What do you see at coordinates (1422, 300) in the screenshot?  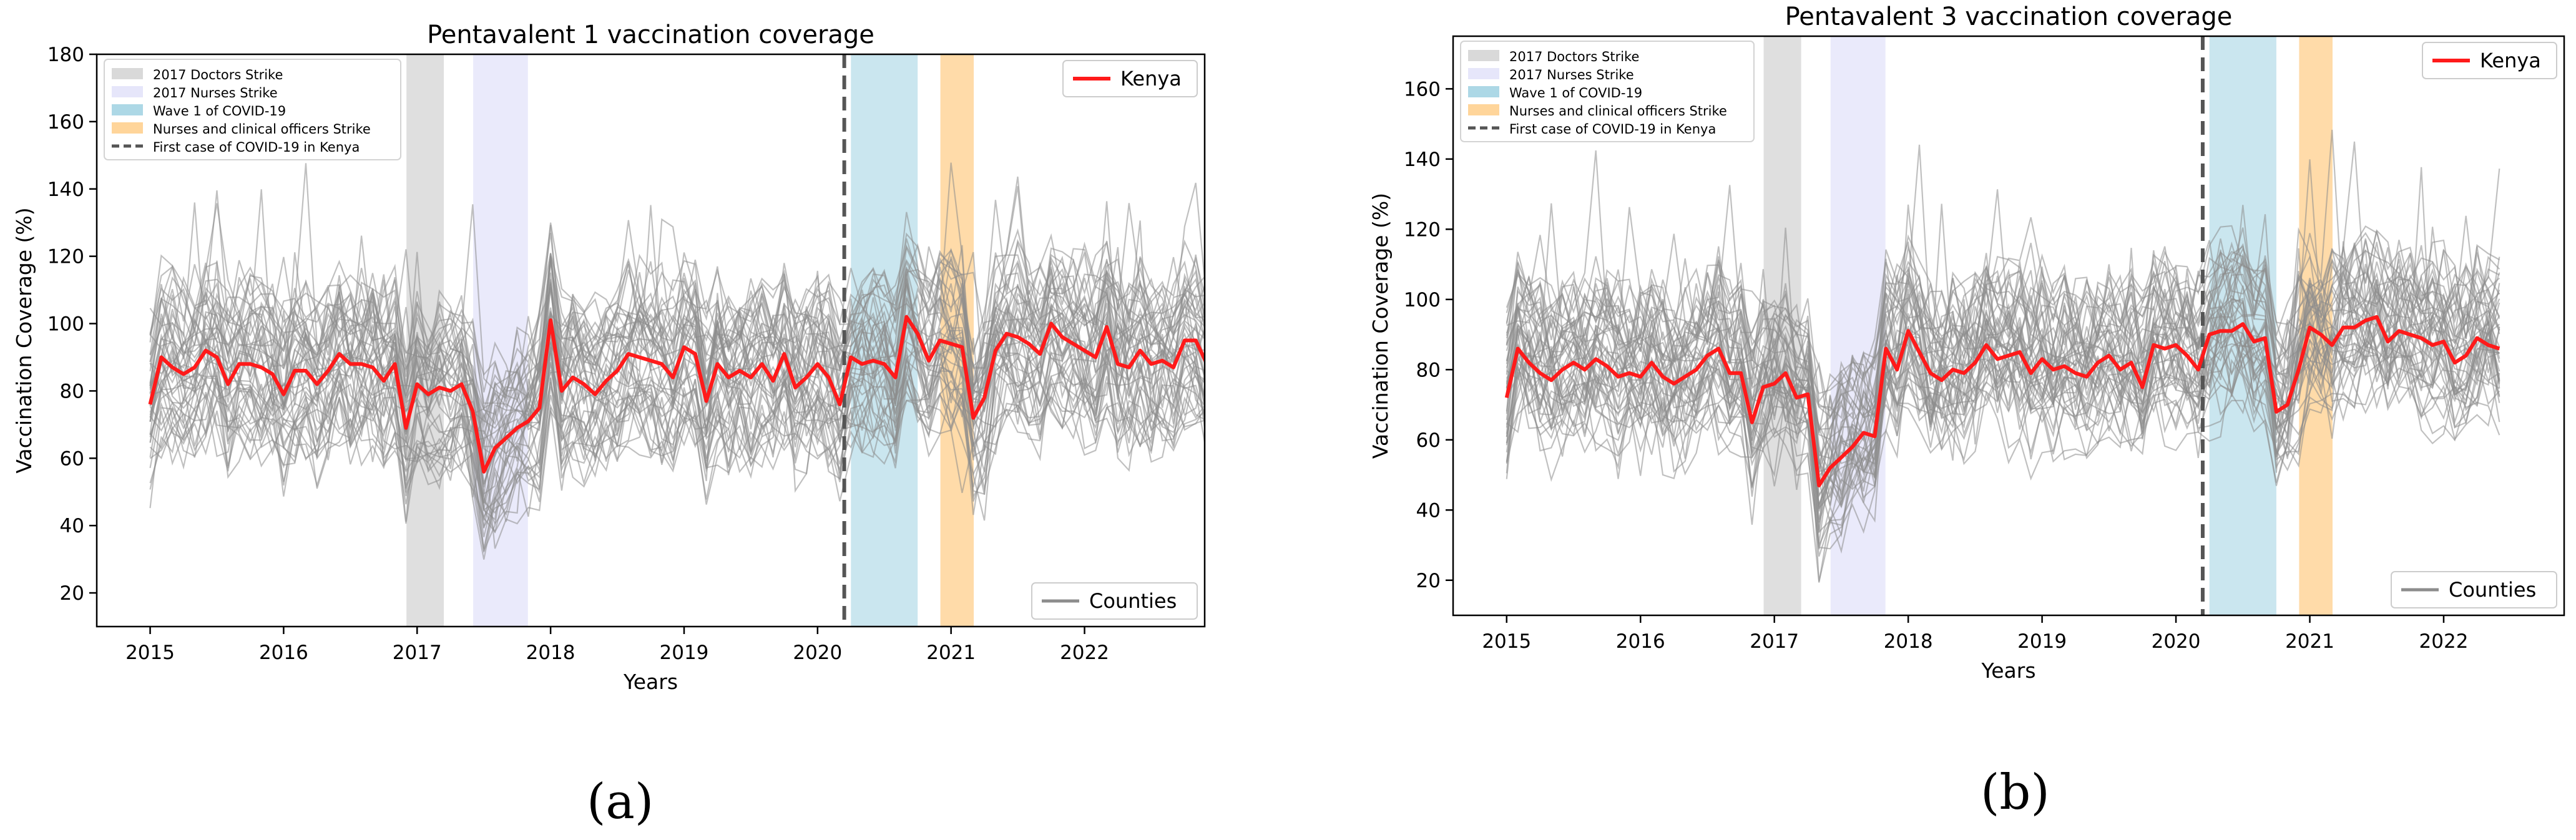 I see `y-tick-label: 100` at bounding box center [1422, 300].